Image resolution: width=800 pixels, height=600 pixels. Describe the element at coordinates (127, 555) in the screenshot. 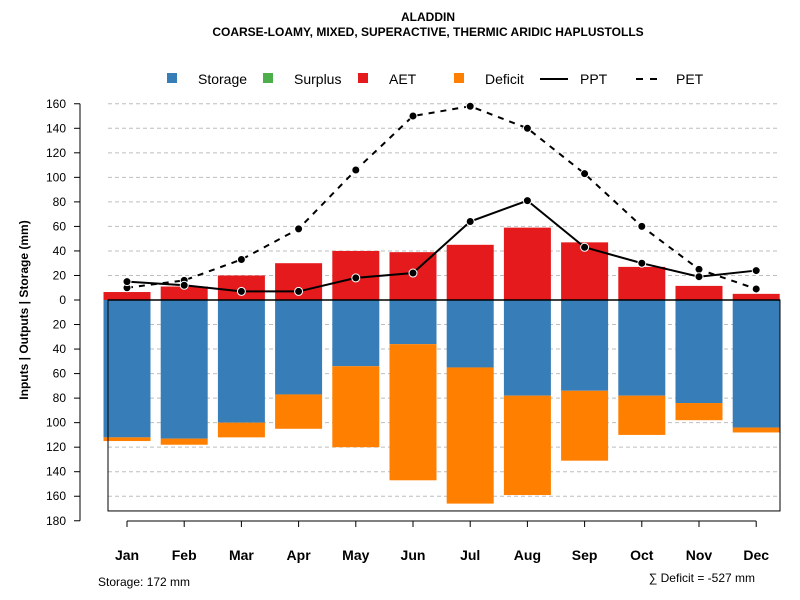

I see `x-tick-label: Jan` at that location.